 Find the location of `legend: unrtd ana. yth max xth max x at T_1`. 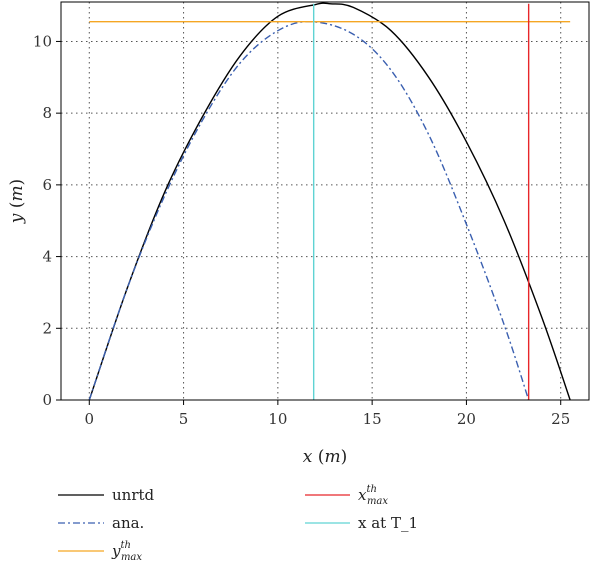

legend: unrtd ana. yth max xth max x at T_1 is located at coordinates (238, 523).